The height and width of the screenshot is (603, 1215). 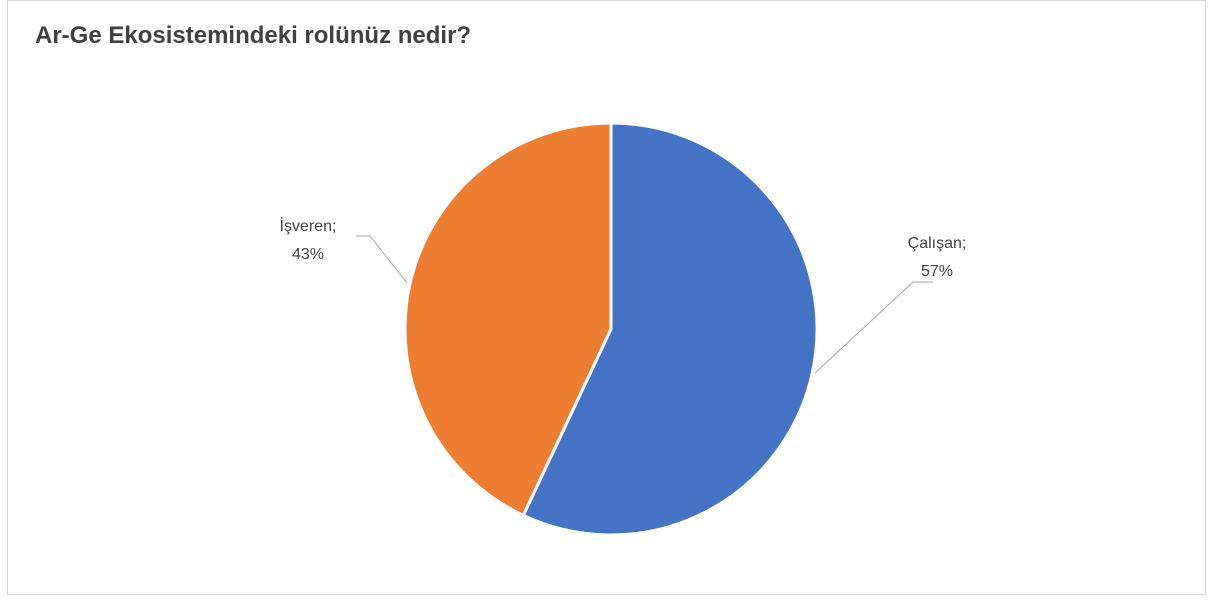 What do you see at coordinates (937, 243) in the screenshot?
I see `data-label-category: Çalışan;` at bounding box center [937, 243].